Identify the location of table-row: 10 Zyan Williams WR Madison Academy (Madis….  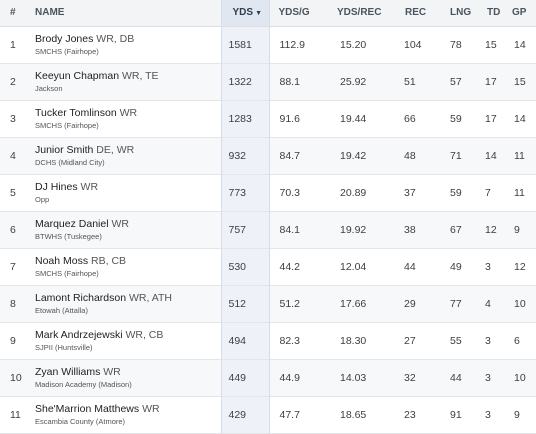
(268, 377).